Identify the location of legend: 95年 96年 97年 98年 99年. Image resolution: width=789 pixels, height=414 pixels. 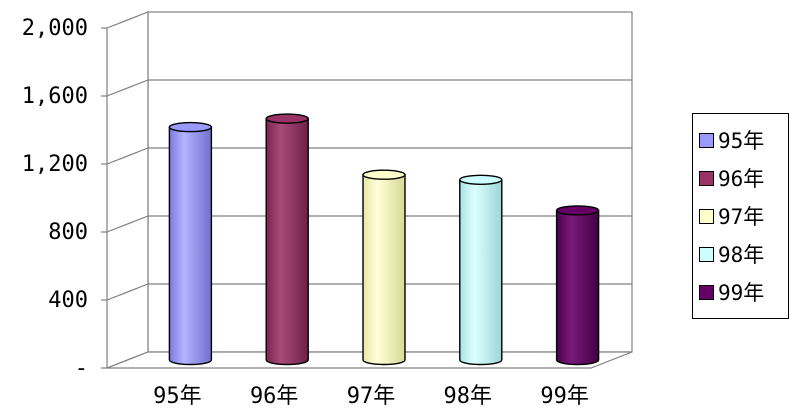
(740, 216).